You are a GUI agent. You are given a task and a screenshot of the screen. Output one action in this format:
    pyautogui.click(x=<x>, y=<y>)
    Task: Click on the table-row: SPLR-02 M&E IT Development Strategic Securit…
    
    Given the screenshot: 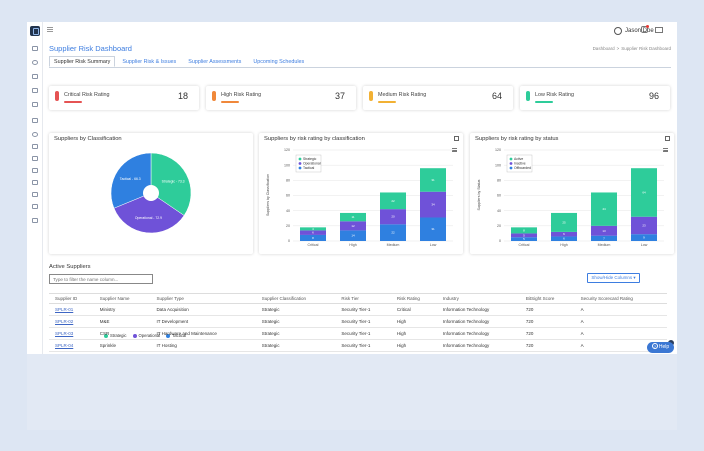 What is the action you would take?
    pyautogui.click(x=358, y=321)
    